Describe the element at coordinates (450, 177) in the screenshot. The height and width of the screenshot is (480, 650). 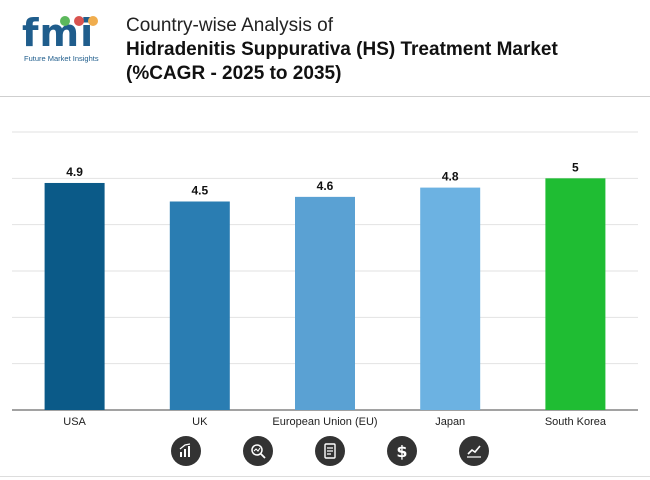
I see `data-label: 4.8` at that location.